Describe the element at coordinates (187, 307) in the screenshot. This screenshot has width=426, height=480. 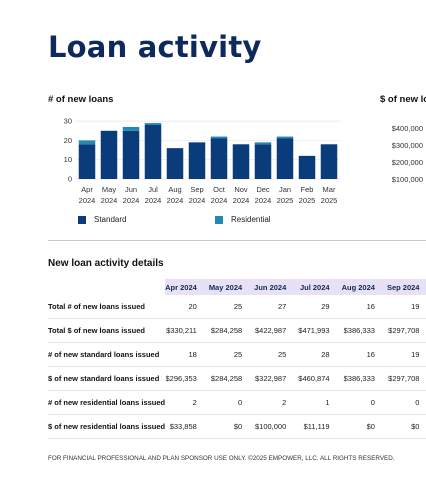
I see `table-cell: 20` at that location.